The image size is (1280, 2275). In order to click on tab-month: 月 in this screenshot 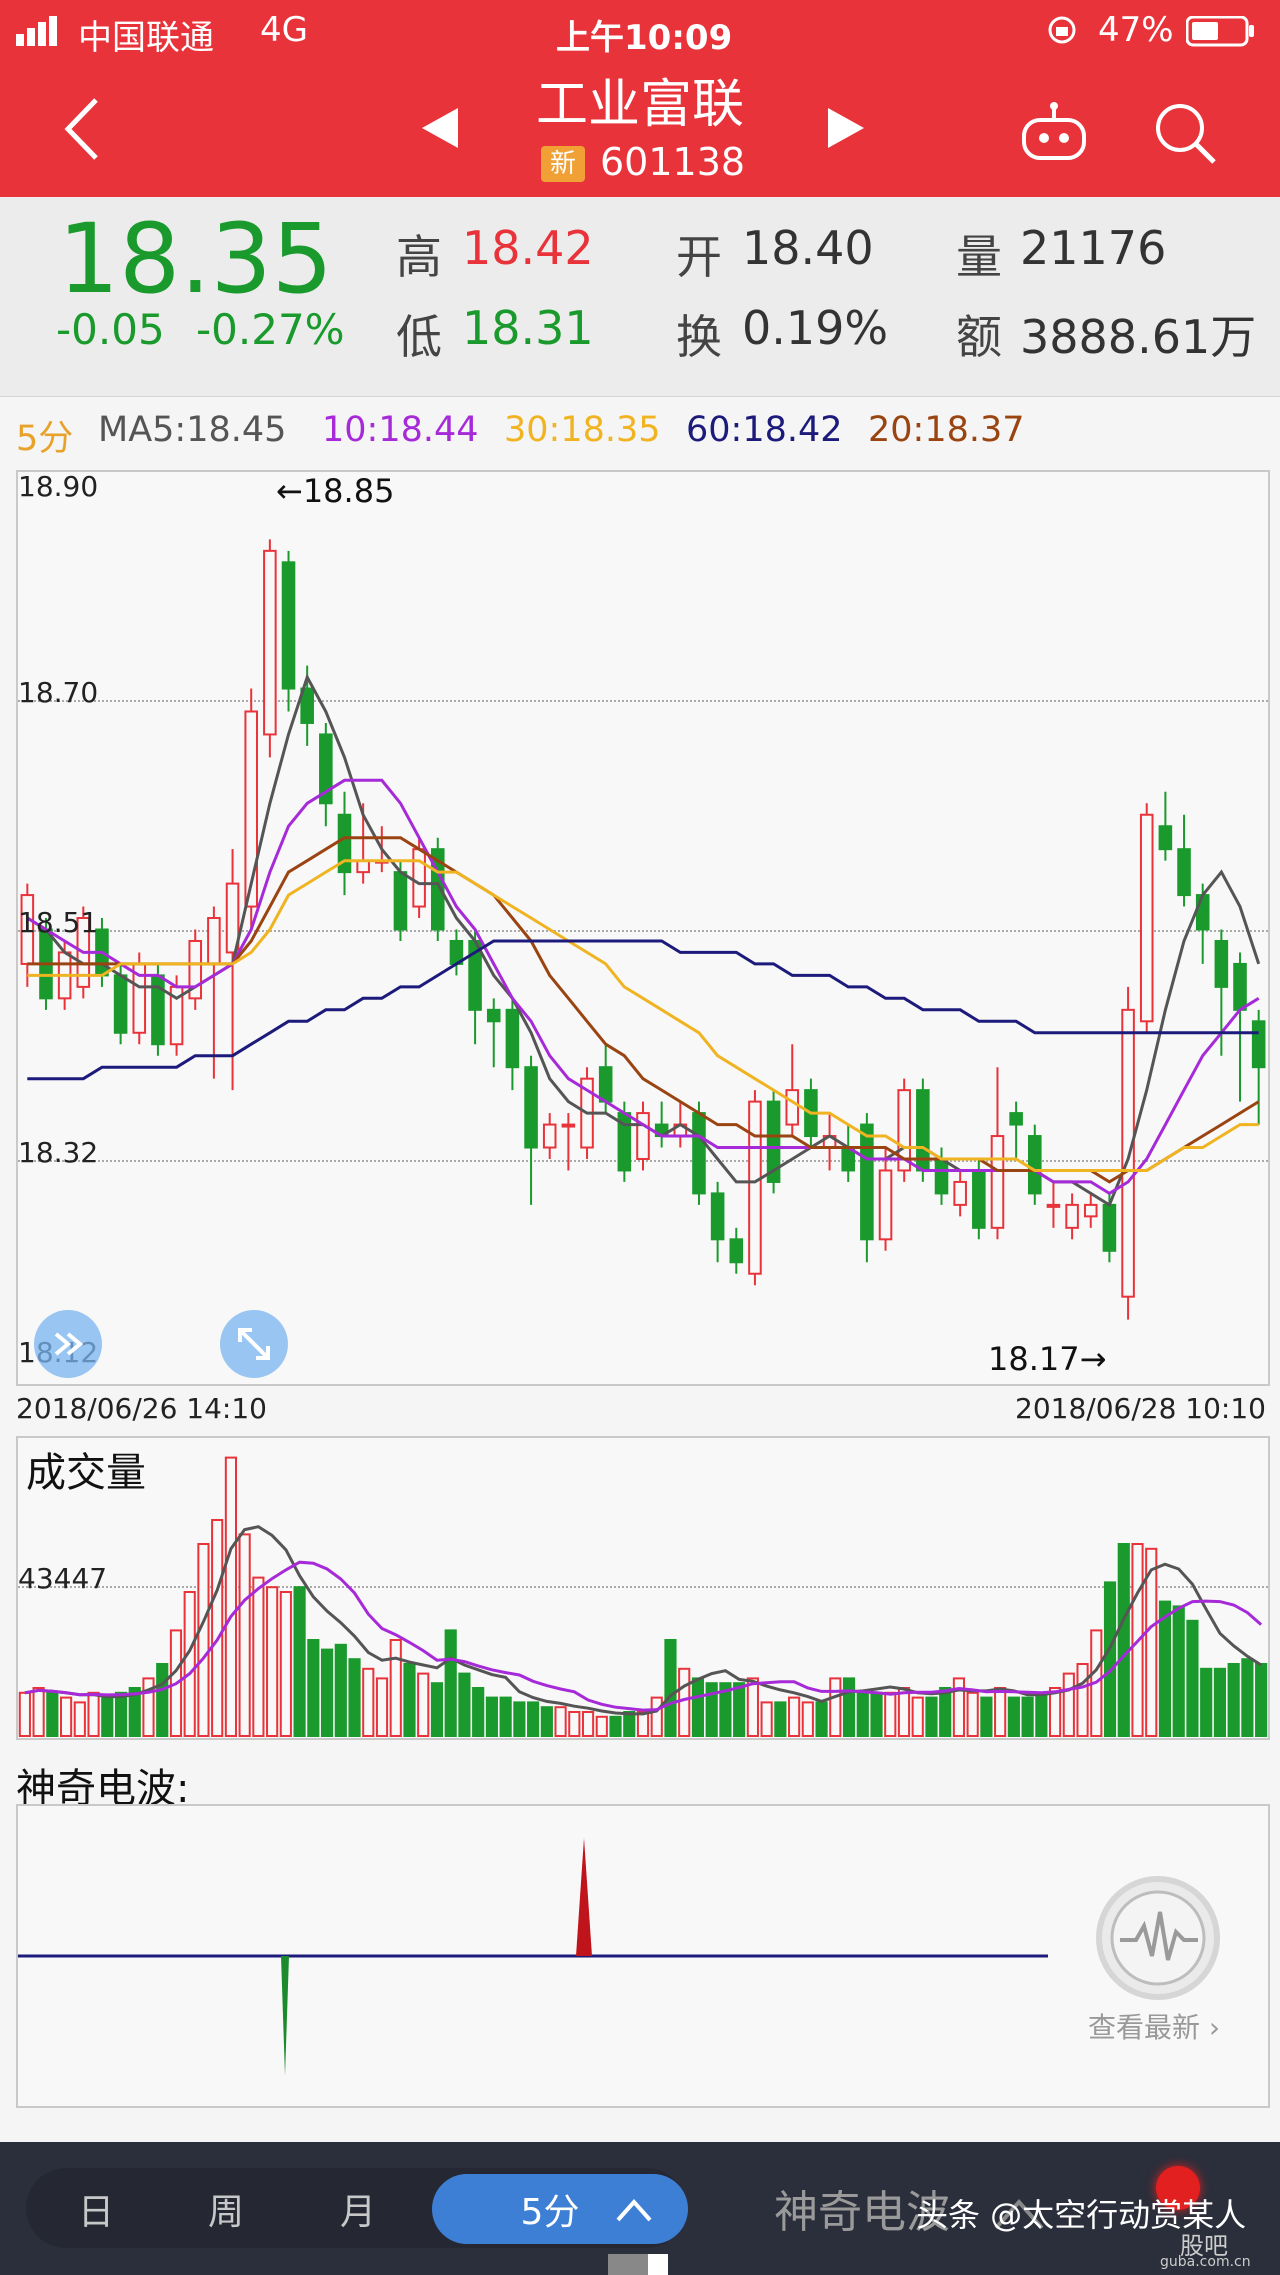, I will do `click(357, 2212)`.